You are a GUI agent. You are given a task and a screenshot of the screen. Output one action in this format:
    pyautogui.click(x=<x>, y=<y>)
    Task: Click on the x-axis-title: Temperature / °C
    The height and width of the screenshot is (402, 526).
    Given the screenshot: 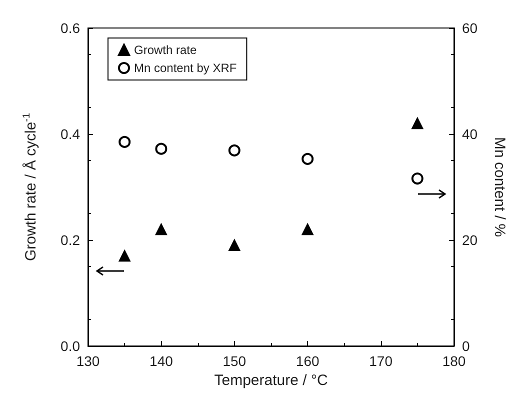 What is the action you would take?
    pyautogui.click(x=271, y=380)
    